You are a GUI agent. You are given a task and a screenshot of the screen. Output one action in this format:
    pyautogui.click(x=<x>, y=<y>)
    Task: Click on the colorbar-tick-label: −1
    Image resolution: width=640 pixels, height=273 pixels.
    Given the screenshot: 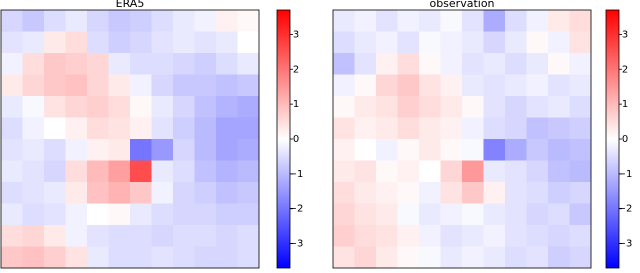 What is the action you would take?
    pyautogui.click(x=296, y=174)
    